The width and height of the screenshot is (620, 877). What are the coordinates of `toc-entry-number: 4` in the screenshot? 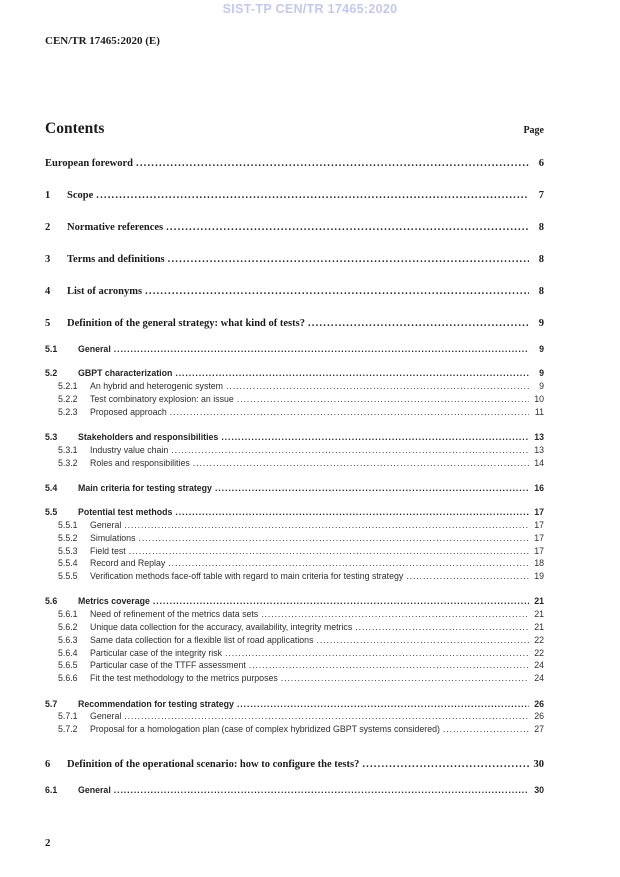 It's located at (48, 291).